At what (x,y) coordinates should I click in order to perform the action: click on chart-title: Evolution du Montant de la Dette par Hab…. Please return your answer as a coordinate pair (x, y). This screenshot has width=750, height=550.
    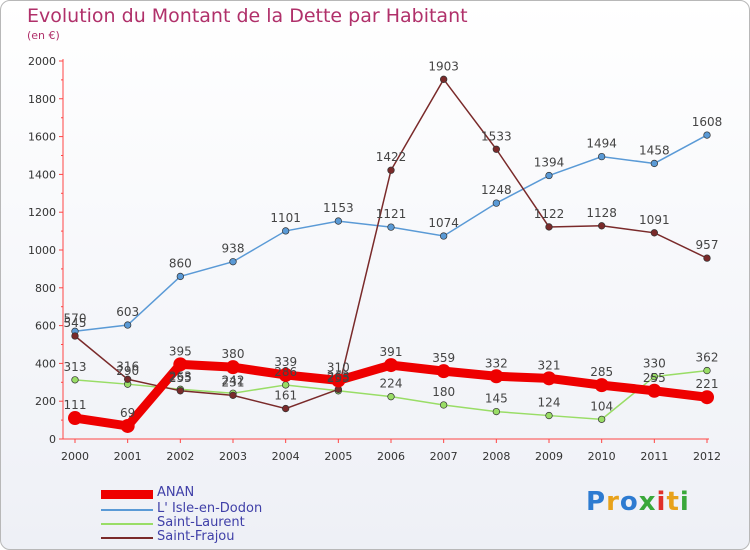
    Looking at the image, I should click on (247, 16).